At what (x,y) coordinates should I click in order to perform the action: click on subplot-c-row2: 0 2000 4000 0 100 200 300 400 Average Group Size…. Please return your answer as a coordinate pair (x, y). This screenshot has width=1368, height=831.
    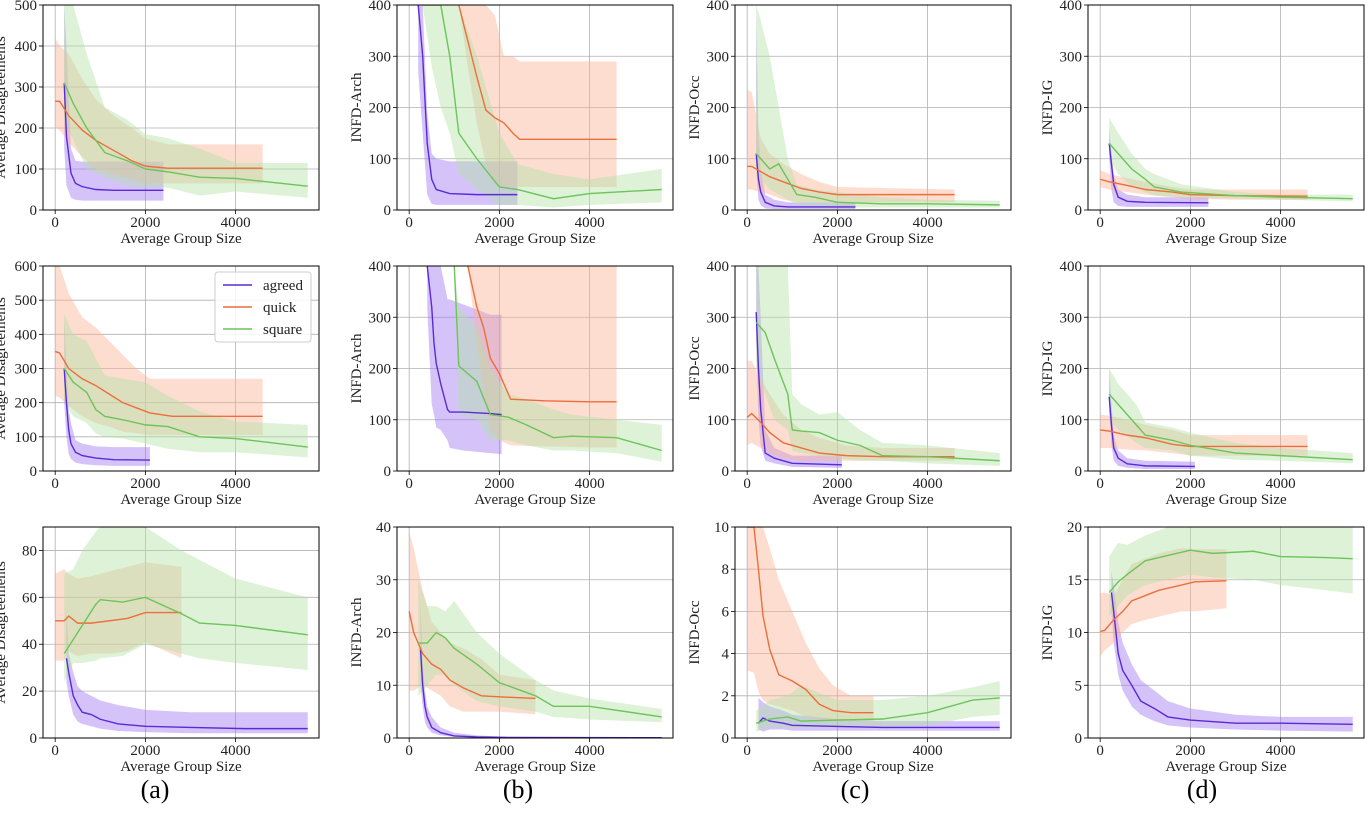
    Looking at the image, I should click on (849, 383).